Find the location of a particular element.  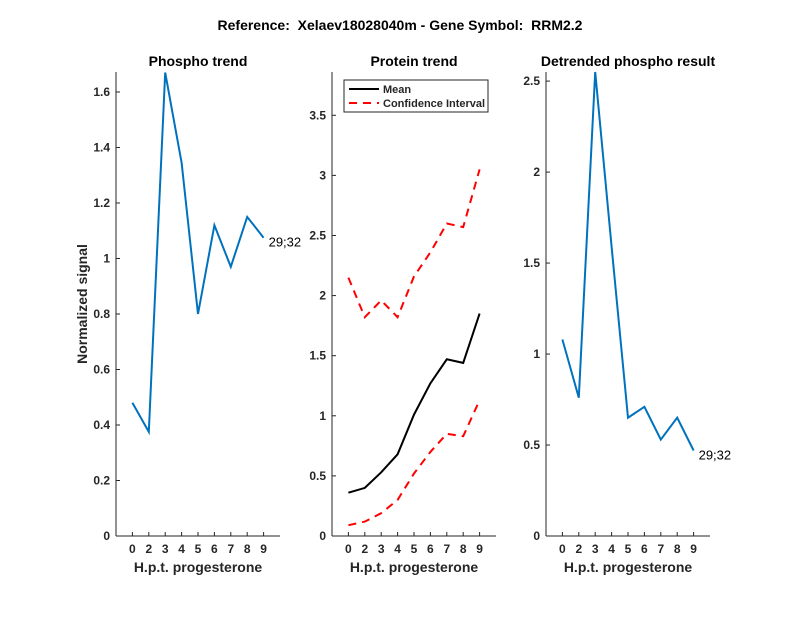

y-tick-label: 1.2 is located at coordinates (101, 203).